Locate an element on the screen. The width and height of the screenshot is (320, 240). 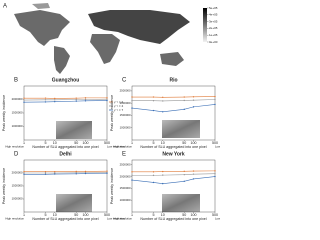
inset-e is located at coordinates (181, 203).